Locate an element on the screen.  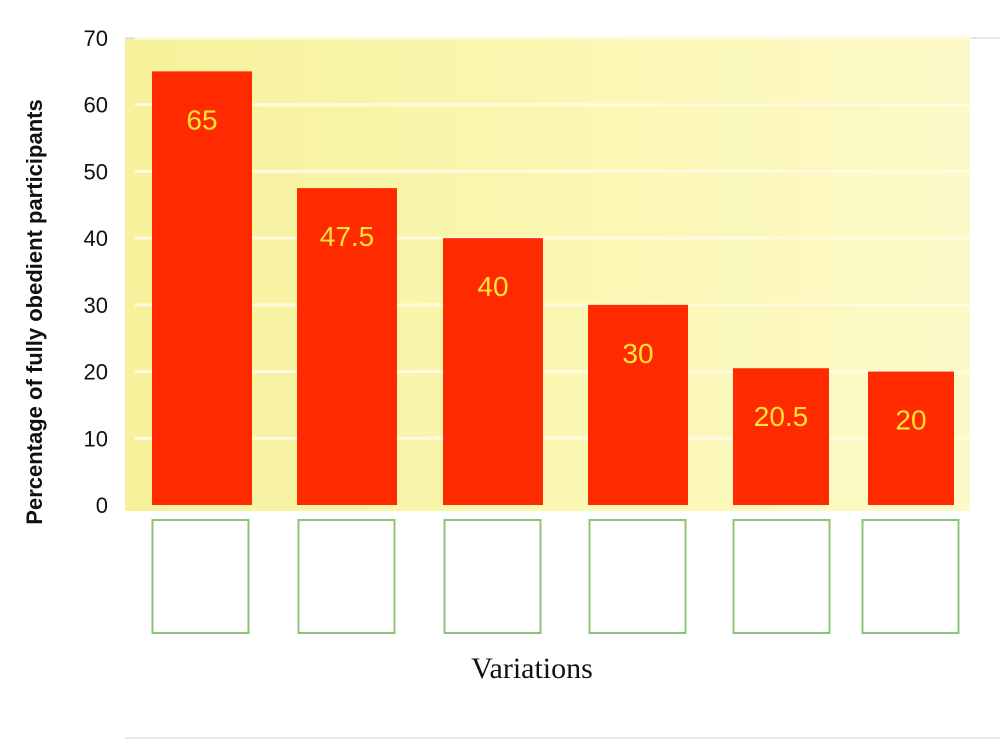
y-tick-label: 10 is located at coordinates (96, 438).